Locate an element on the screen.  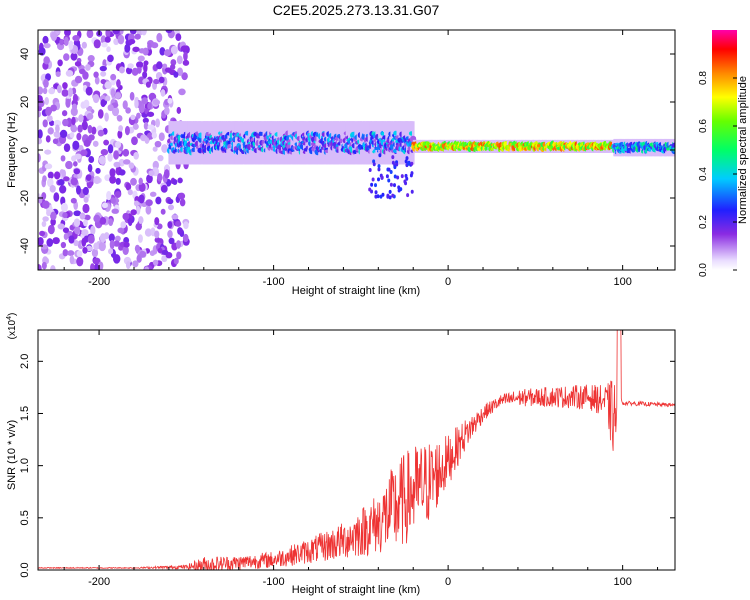
snr-ytick-label: 1.0 is located at coordinates (25, 465).